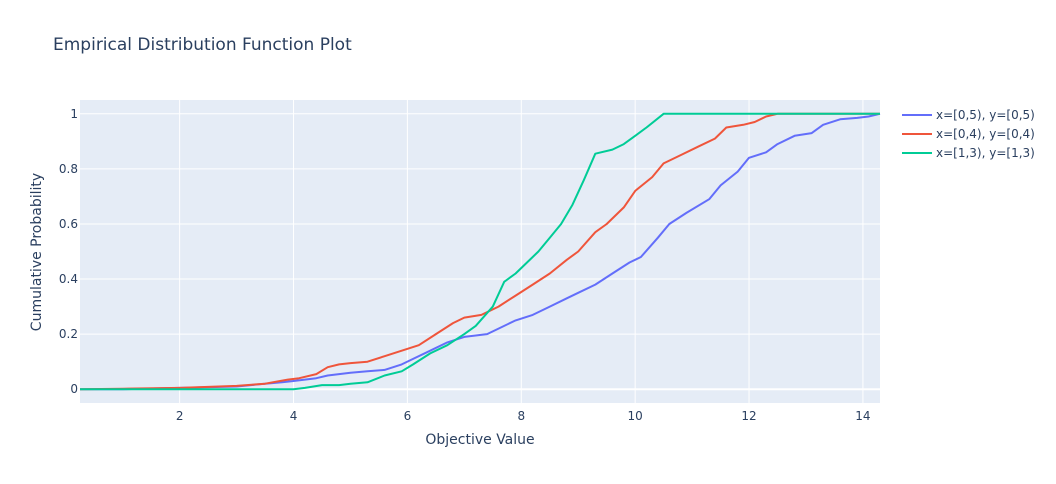 This screenshot has height=484, width=1056. Describe the element at coordinates (202, 45) in the screenshot. I see `chart-title: Empirical Distribution Function Plot` at that location.